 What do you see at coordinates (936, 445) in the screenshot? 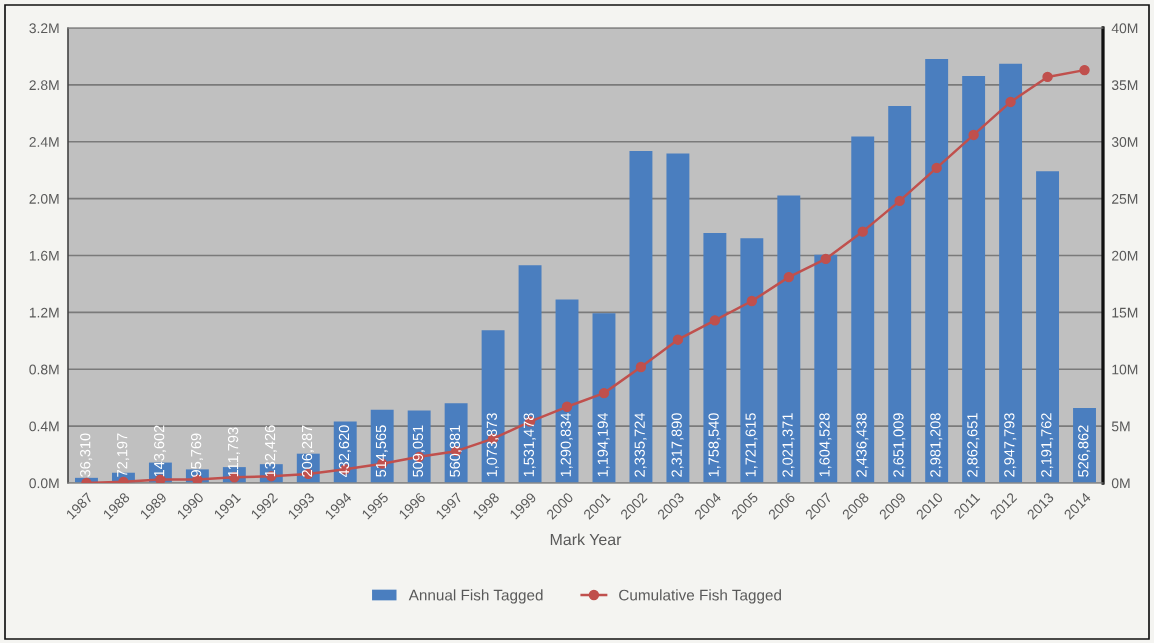
I see `data-label: 2,981,208` at bounding box center [936, 445].